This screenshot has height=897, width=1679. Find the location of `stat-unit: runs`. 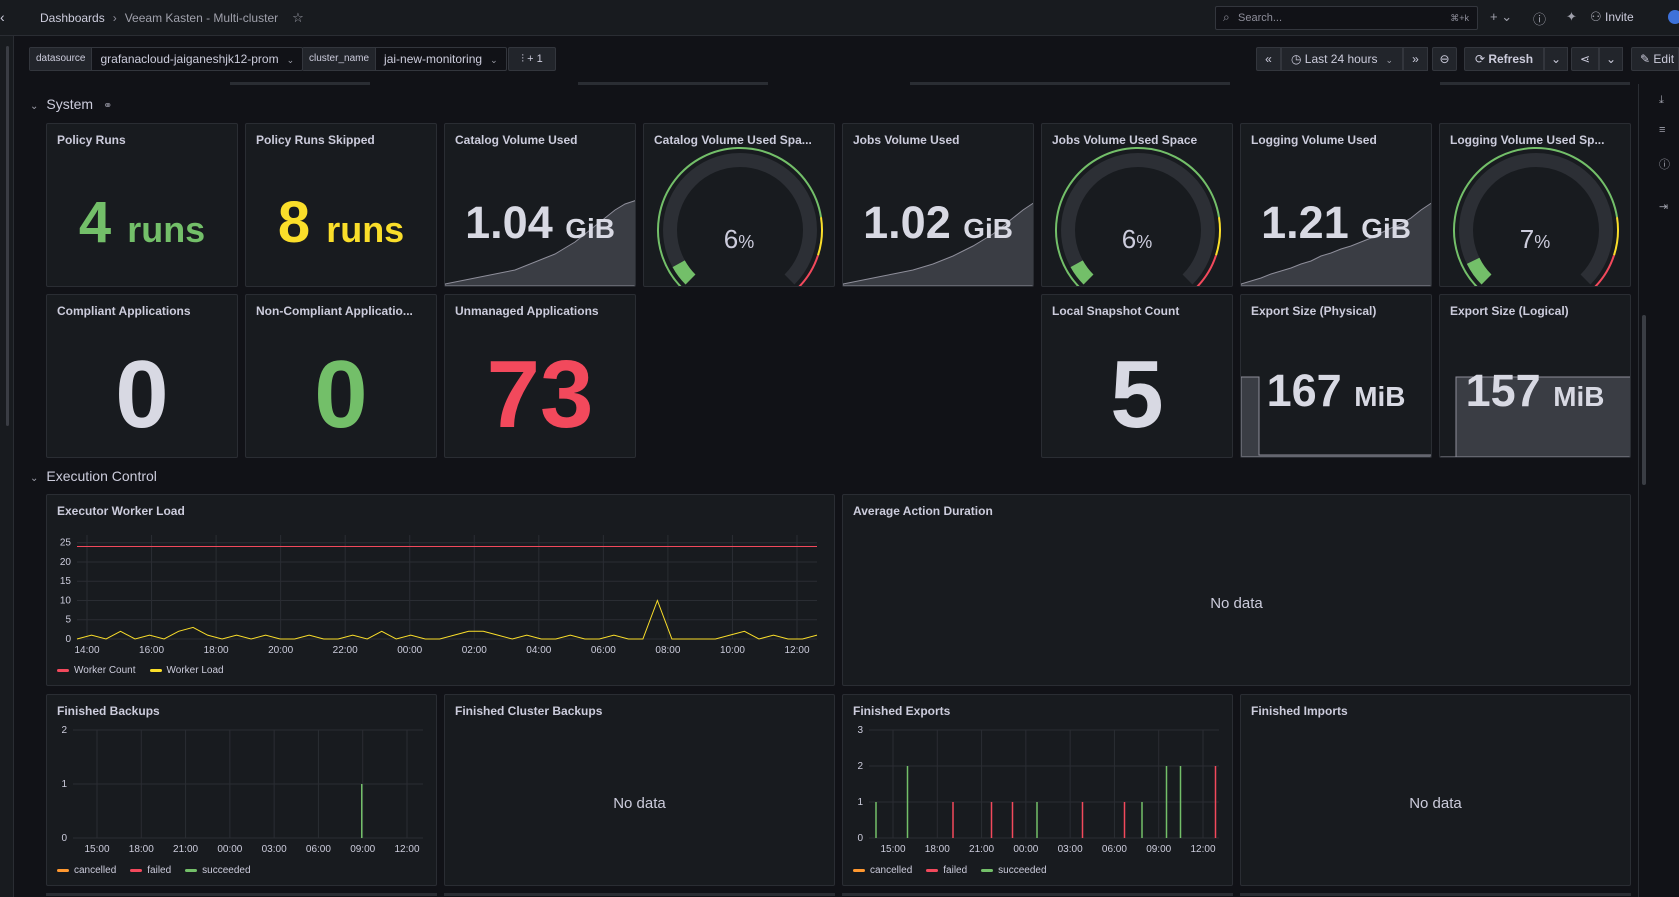

stat-unit: runs is located at coordinates (166, 229).